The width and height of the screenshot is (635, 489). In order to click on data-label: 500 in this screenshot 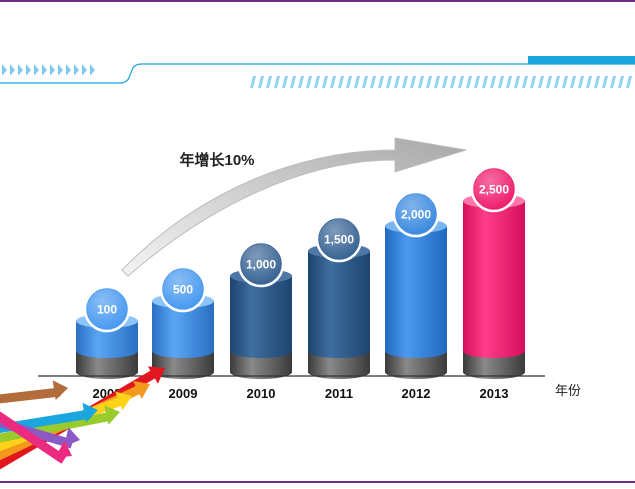, I will do `click(183, 290)`.